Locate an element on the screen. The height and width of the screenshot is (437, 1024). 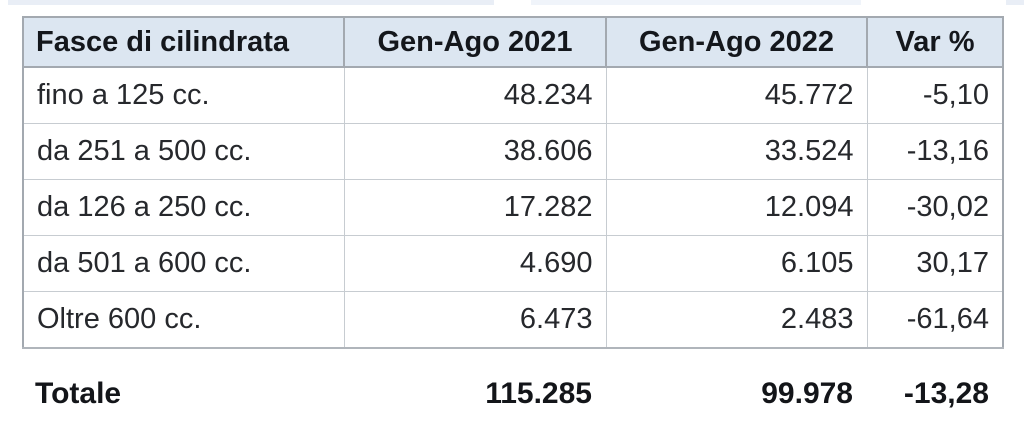
cell-2022: 12.094 is located at coordinates (736, 207).